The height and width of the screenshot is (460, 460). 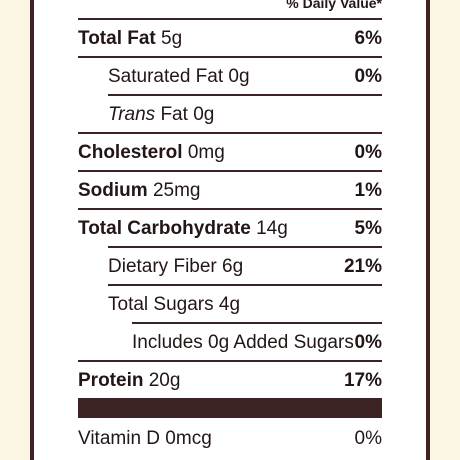 I want to click on nutrient-name: Total Carbohydrate, so click(x=164, y=228).